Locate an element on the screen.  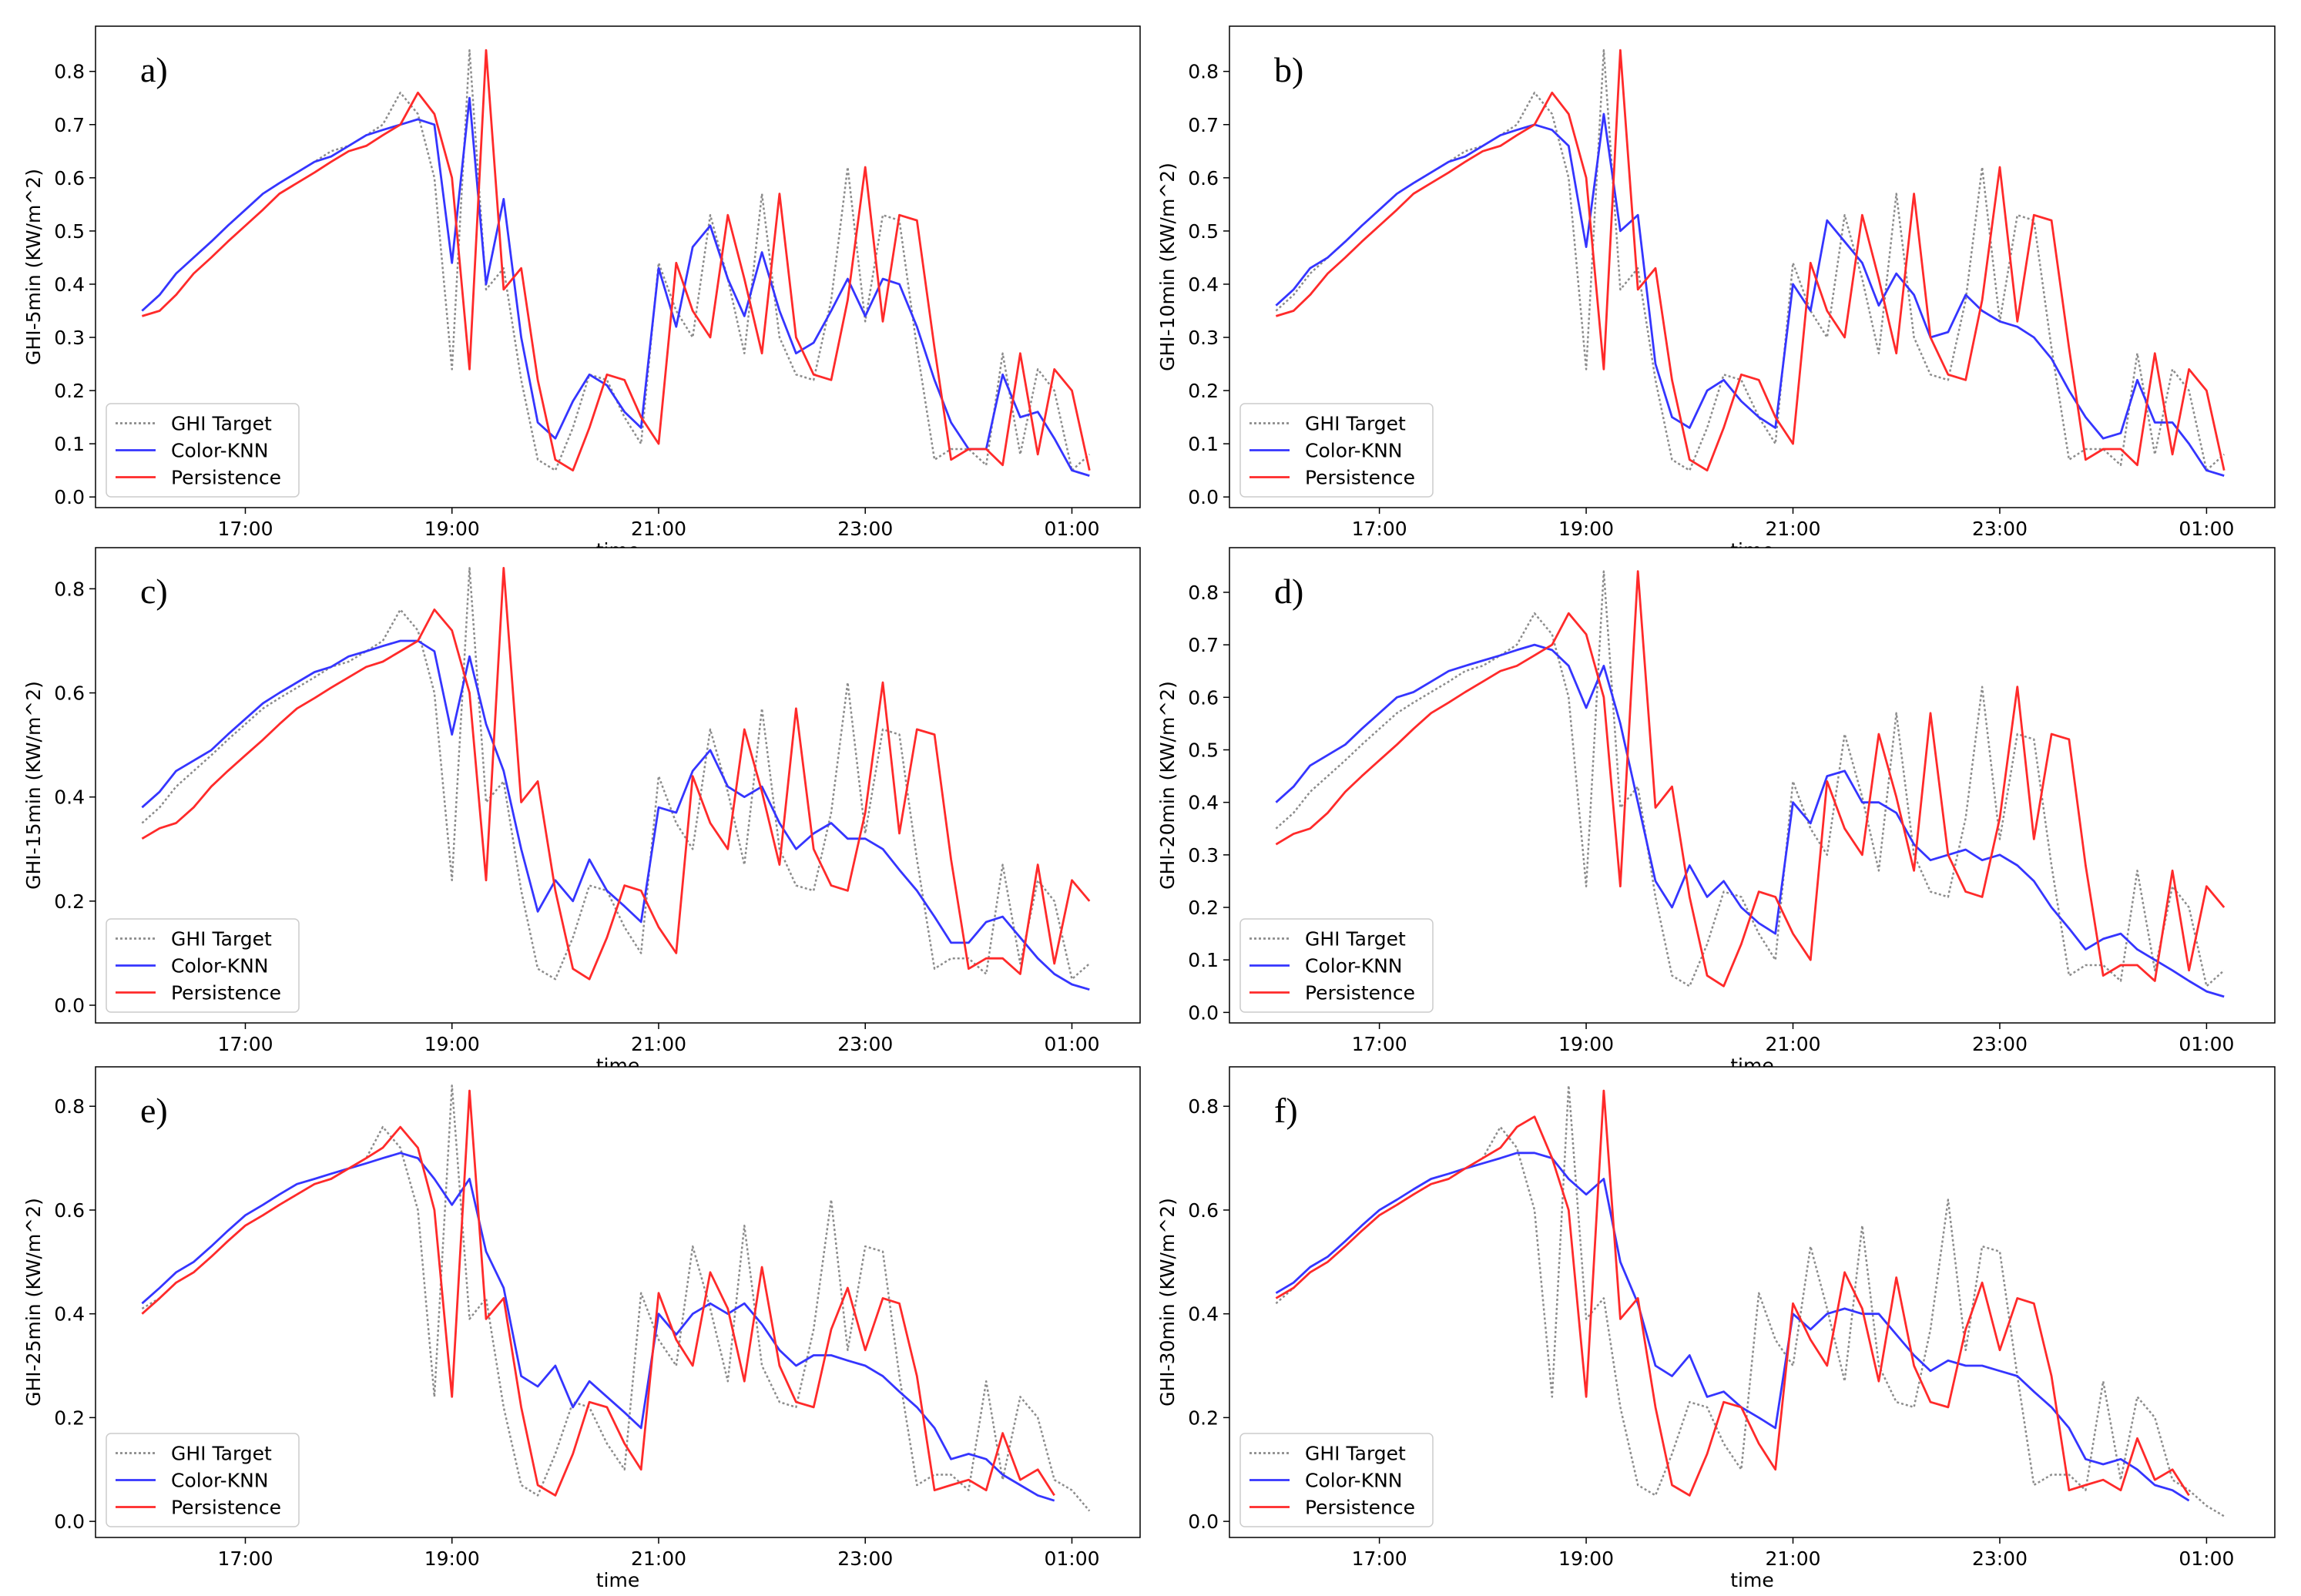
y-axis-label: GHI-25min (KW/m^2) is located at coordinates (33, 1302).